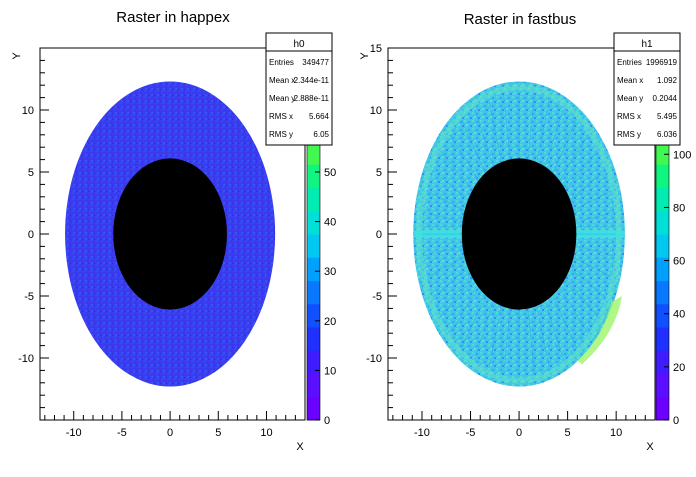 Image resolution: width=696 pixels, height=477 pixels. Describe the element at coordinates (330, 371) in the screenshot. I see `colorbar-tick-label: 10` at that location.